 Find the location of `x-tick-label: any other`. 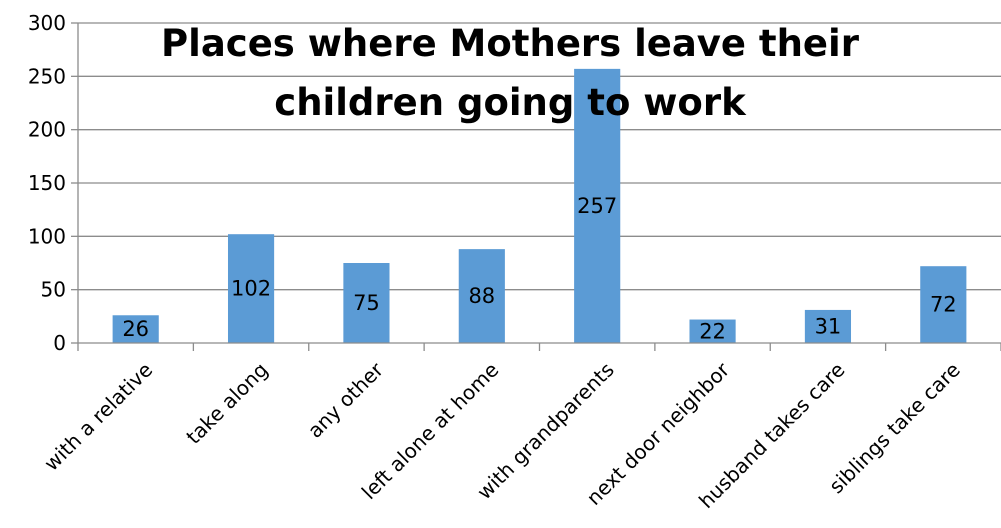

x-tick-label: any other is located at coordinates (346, 400).